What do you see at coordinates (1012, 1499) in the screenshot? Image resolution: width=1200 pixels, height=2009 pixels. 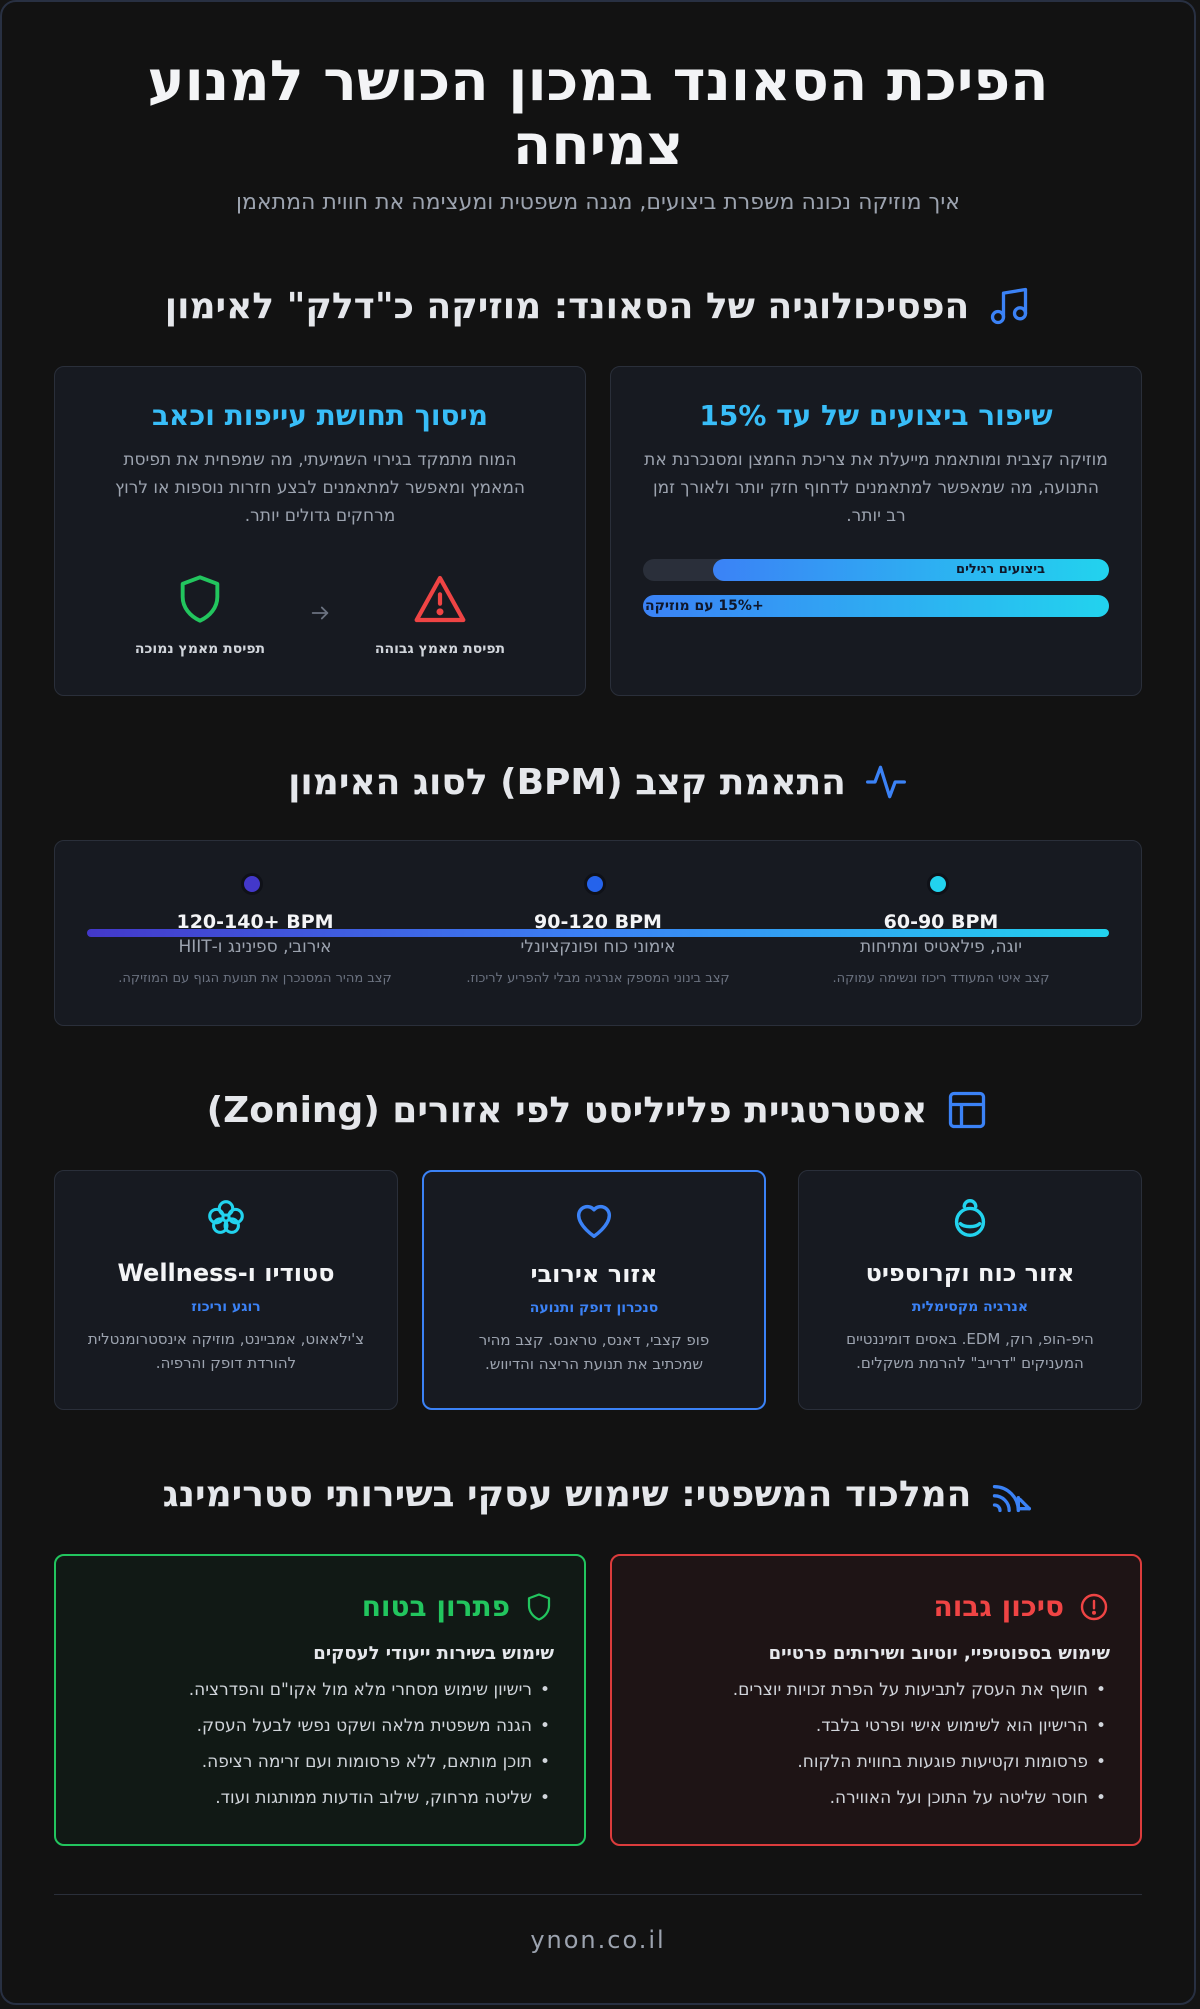 I see `broadcast-icon` at bounding box center [1012, 1499].